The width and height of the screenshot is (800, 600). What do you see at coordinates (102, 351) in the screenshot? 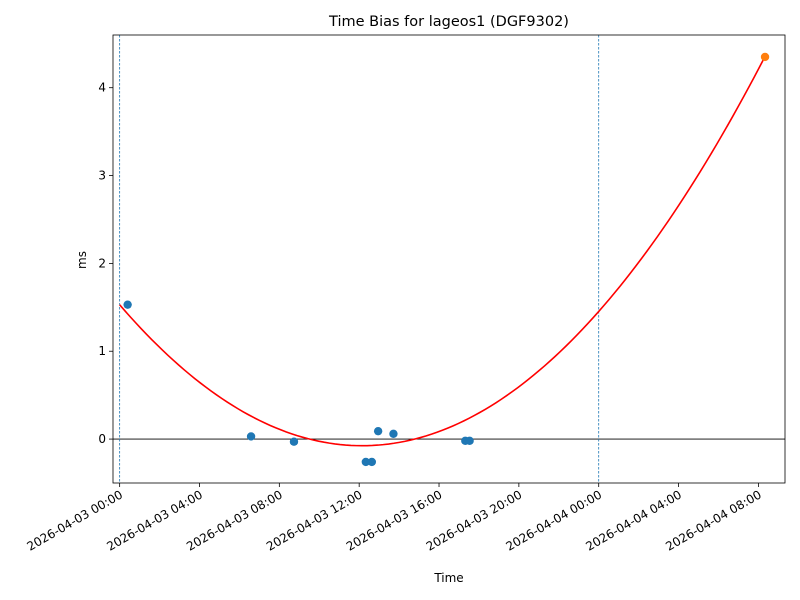
I see `y-tick-label: 1` at bounding box center [102, 351].